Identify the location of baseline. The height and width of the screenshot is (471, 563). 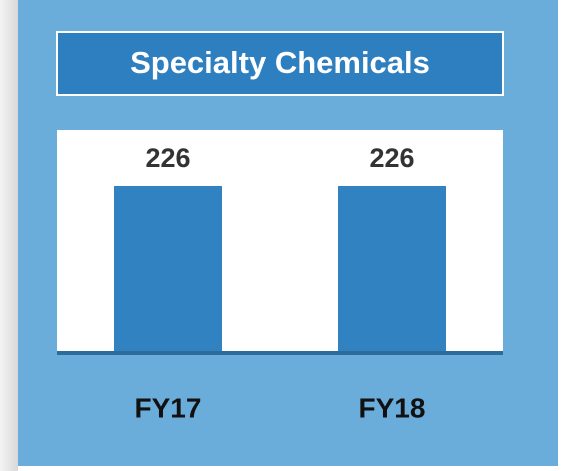
(280, 353).